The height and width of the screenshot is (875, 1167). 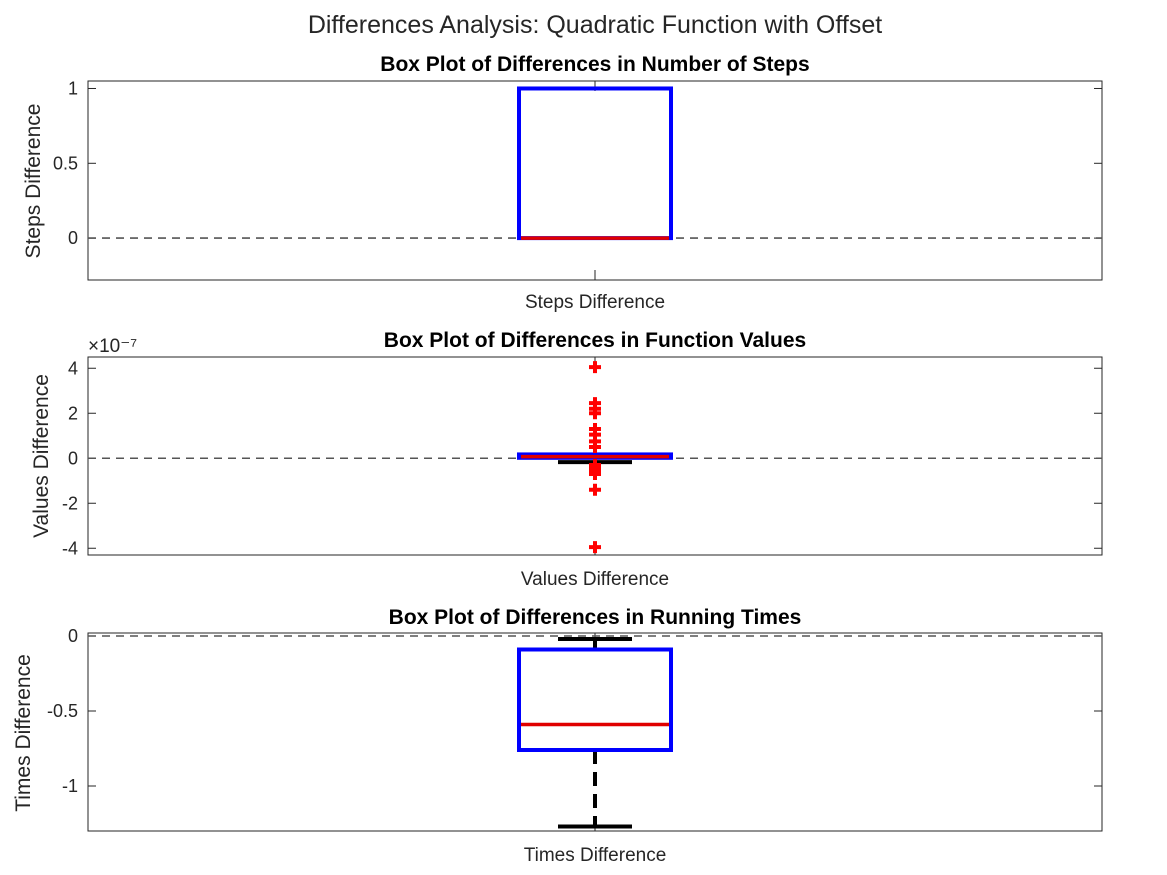 What do you see at coordinates (70, 548) in the screenshot?
I see `values-y-tick-label: -4` at bounding box center [70, 548].